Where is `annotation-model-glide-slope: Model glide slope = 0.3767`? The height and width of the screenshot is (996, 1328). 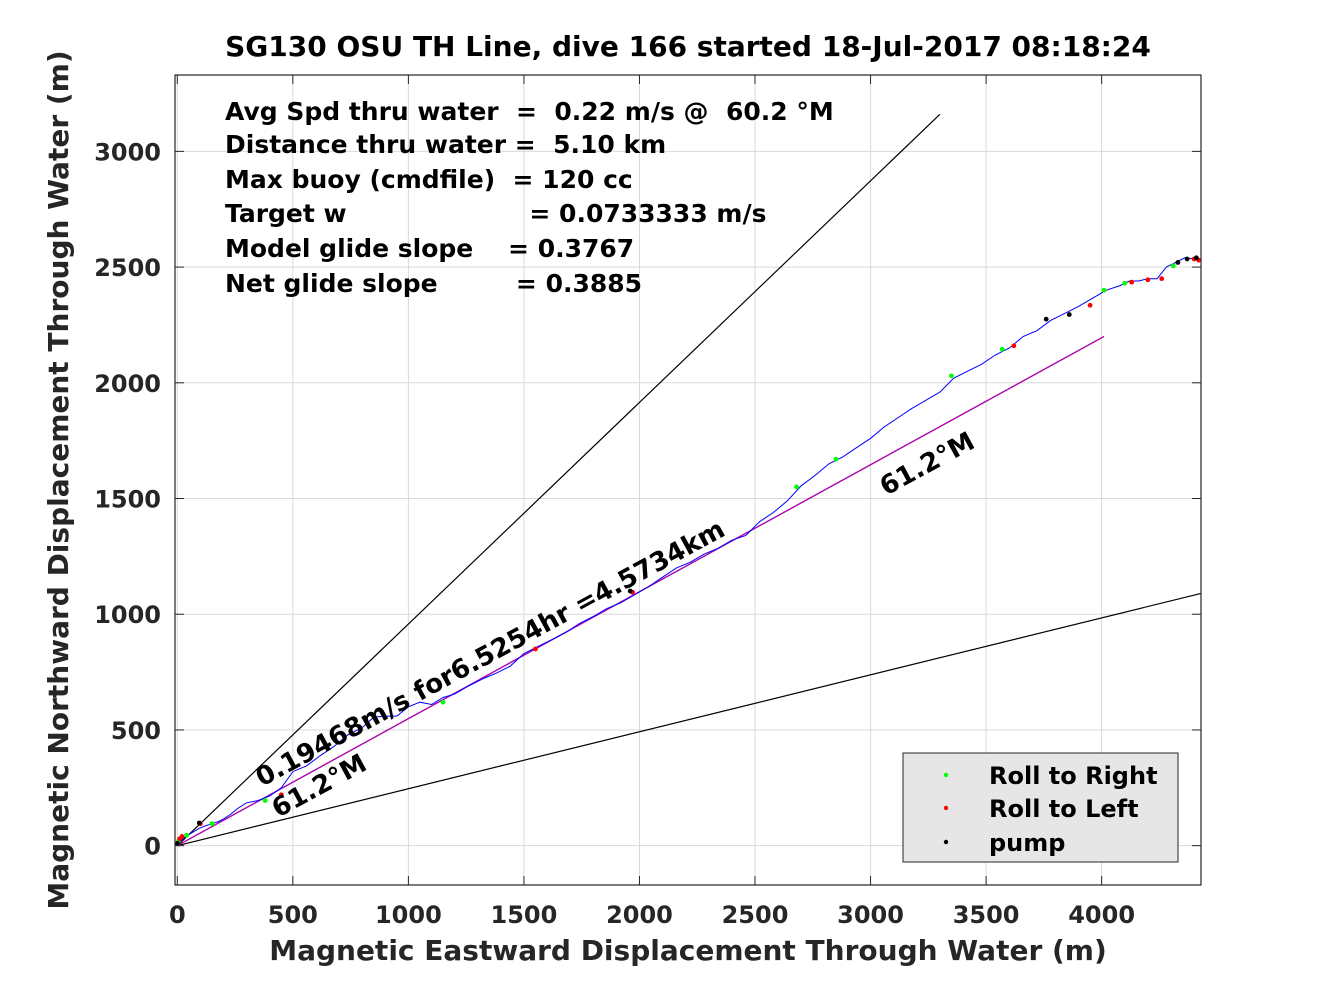 annotation-model-glide-slope: Model glide slope = 0.3767 is located at coordinates (429, 248).